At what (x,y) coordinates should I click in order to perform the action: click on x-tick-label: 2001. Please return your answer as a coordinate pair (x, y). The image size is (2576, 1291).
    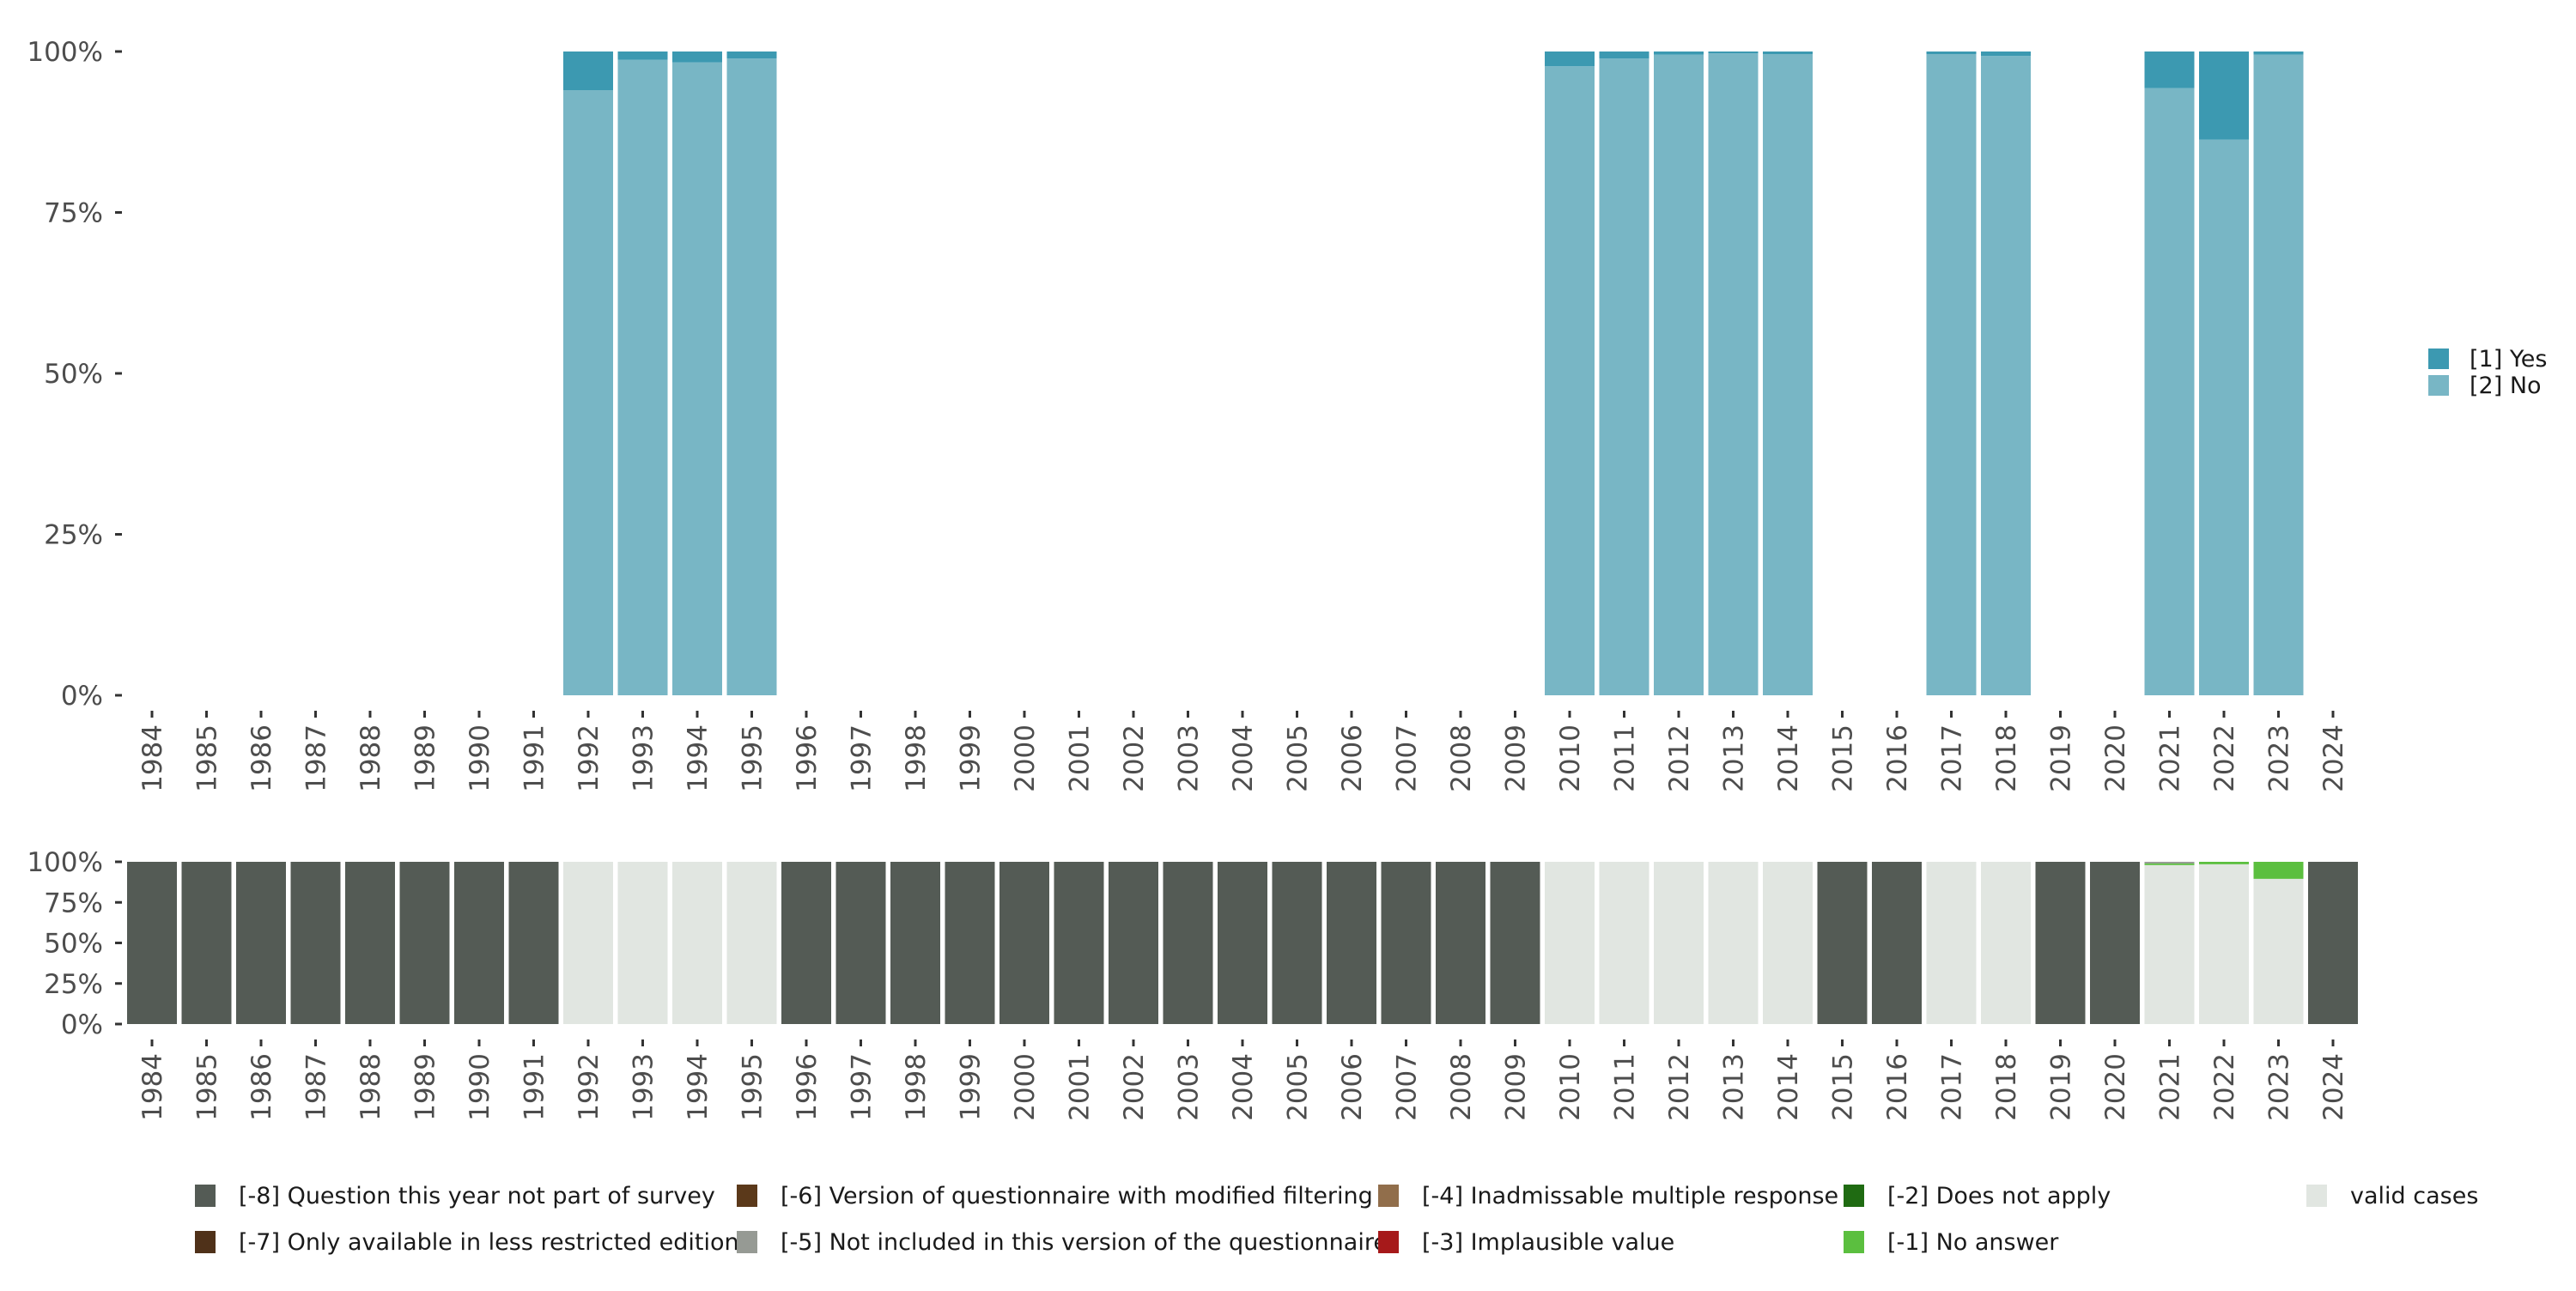
    Looking at the image, I should click on (1080, 758).